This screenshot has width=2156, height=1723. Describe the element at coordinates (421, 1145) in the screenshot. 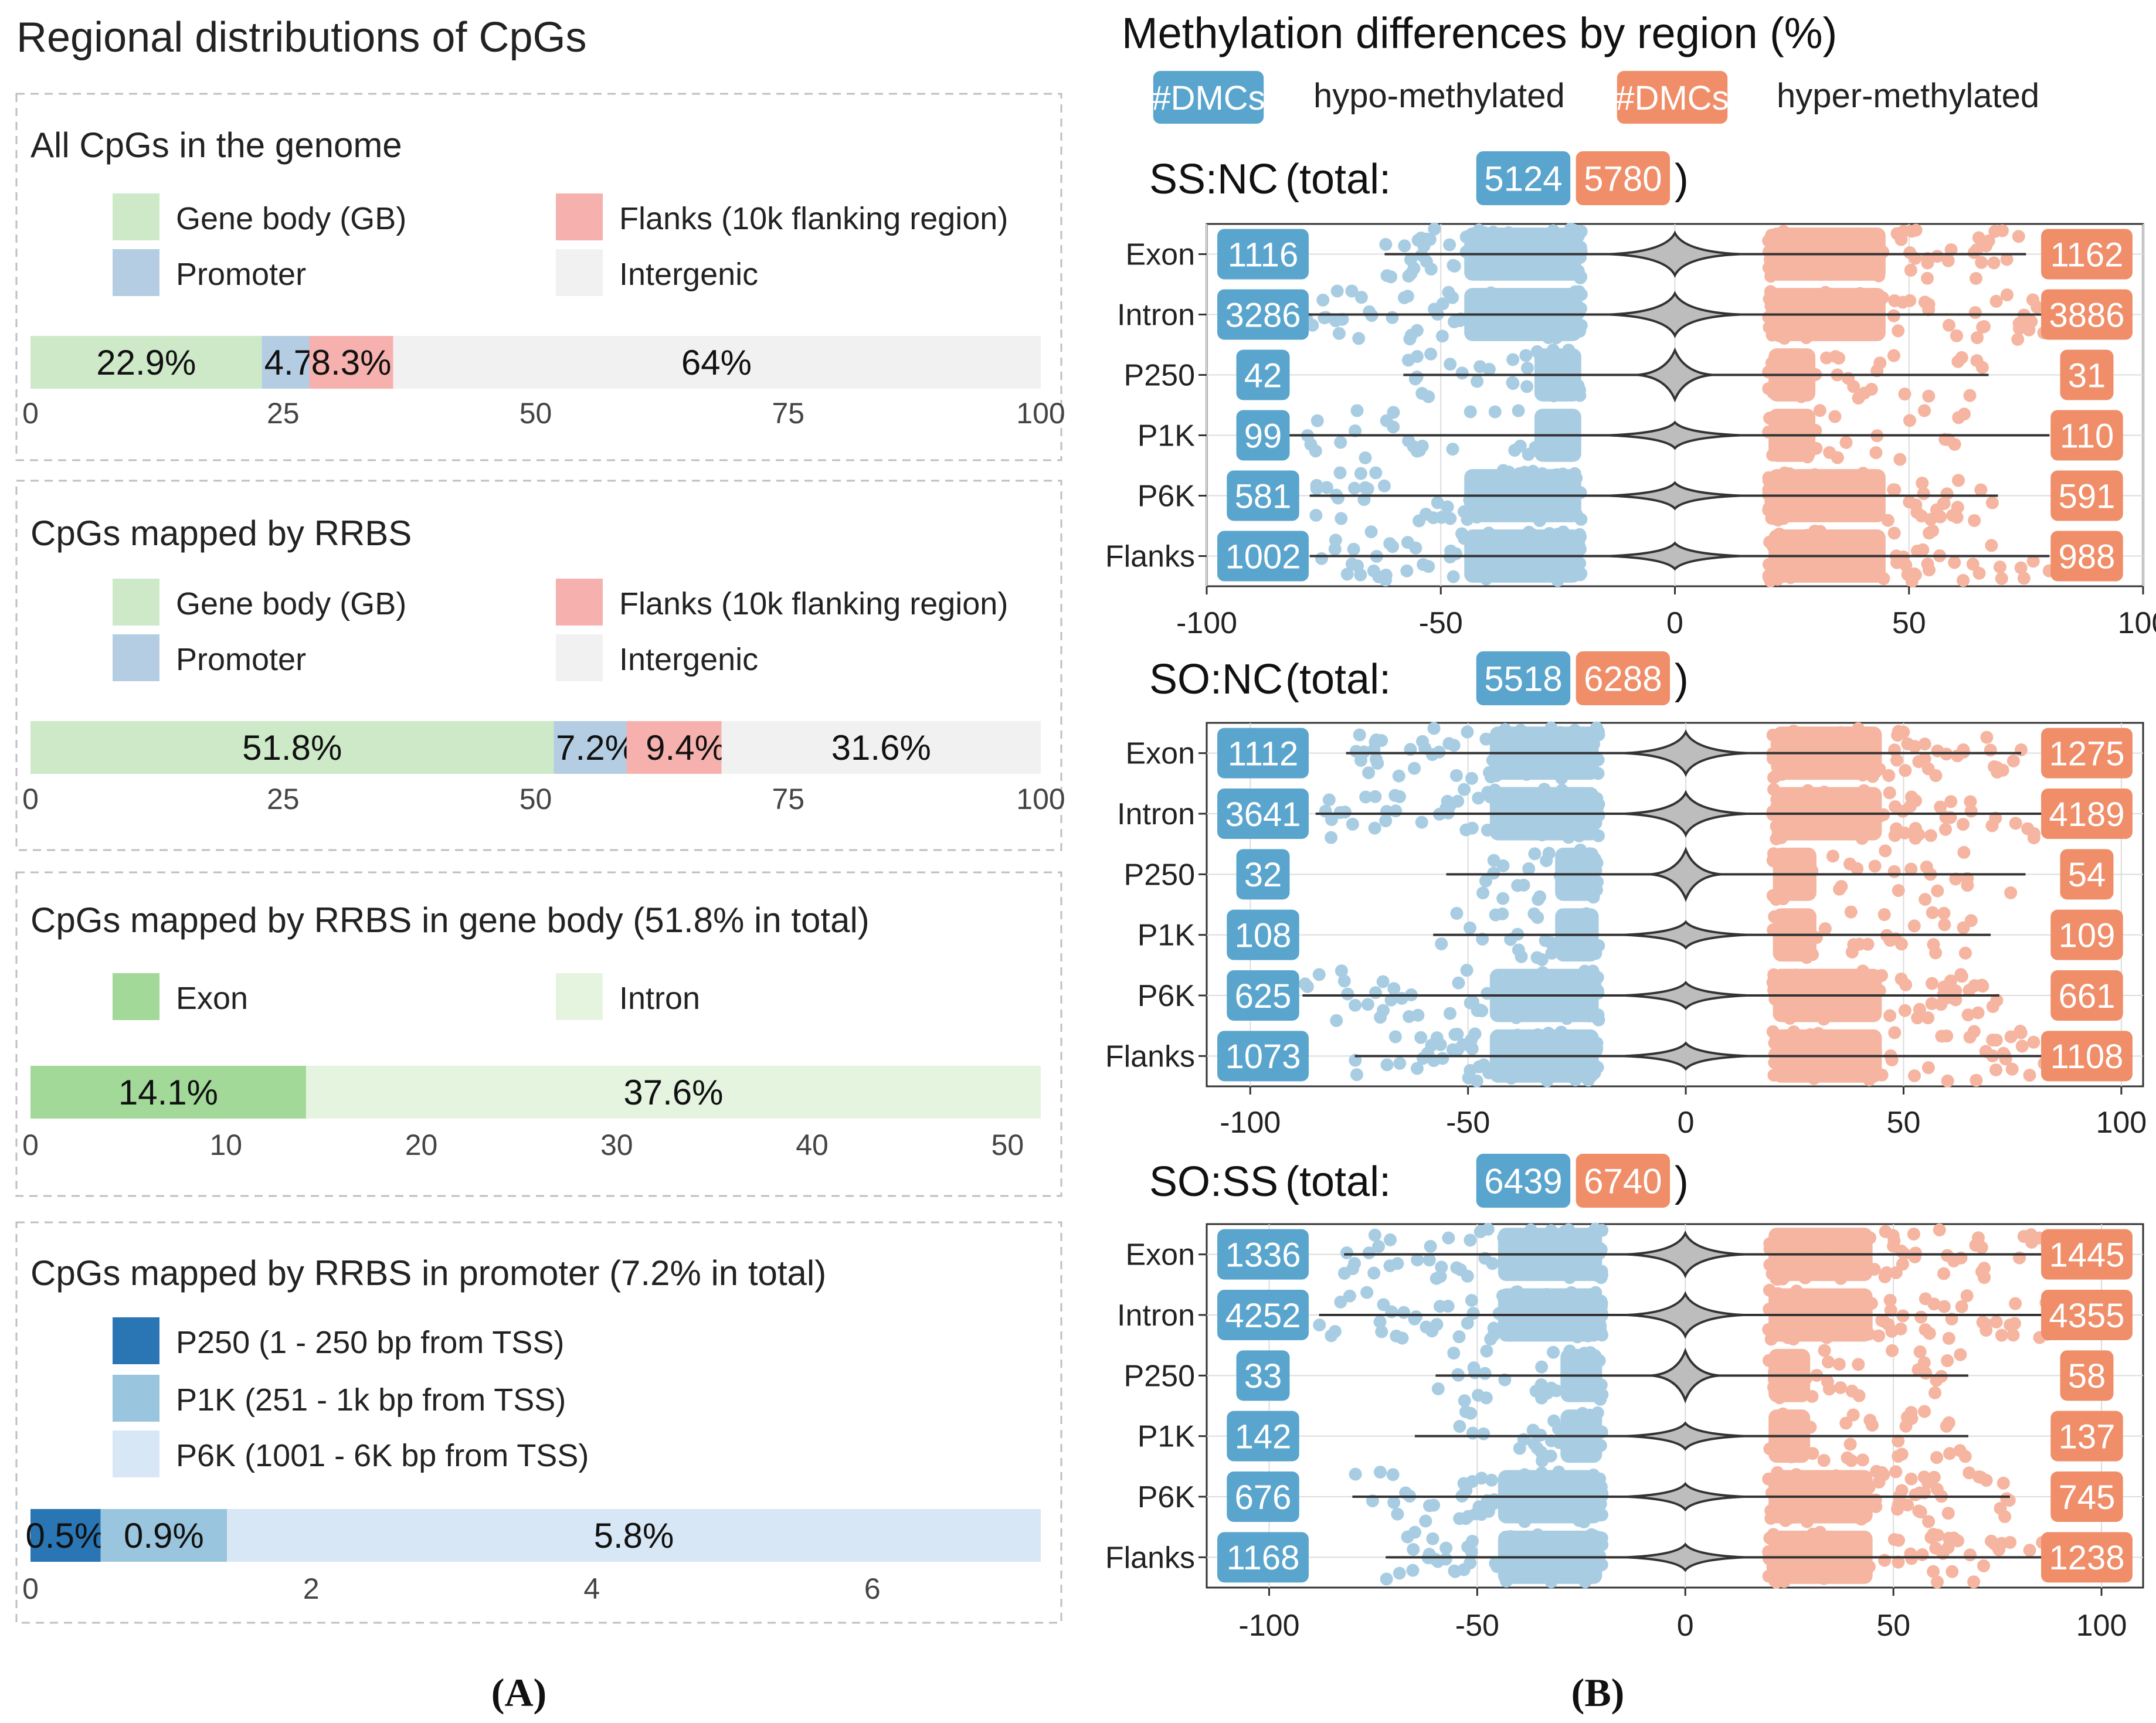

I see `x-tick-label: 20` at that location.